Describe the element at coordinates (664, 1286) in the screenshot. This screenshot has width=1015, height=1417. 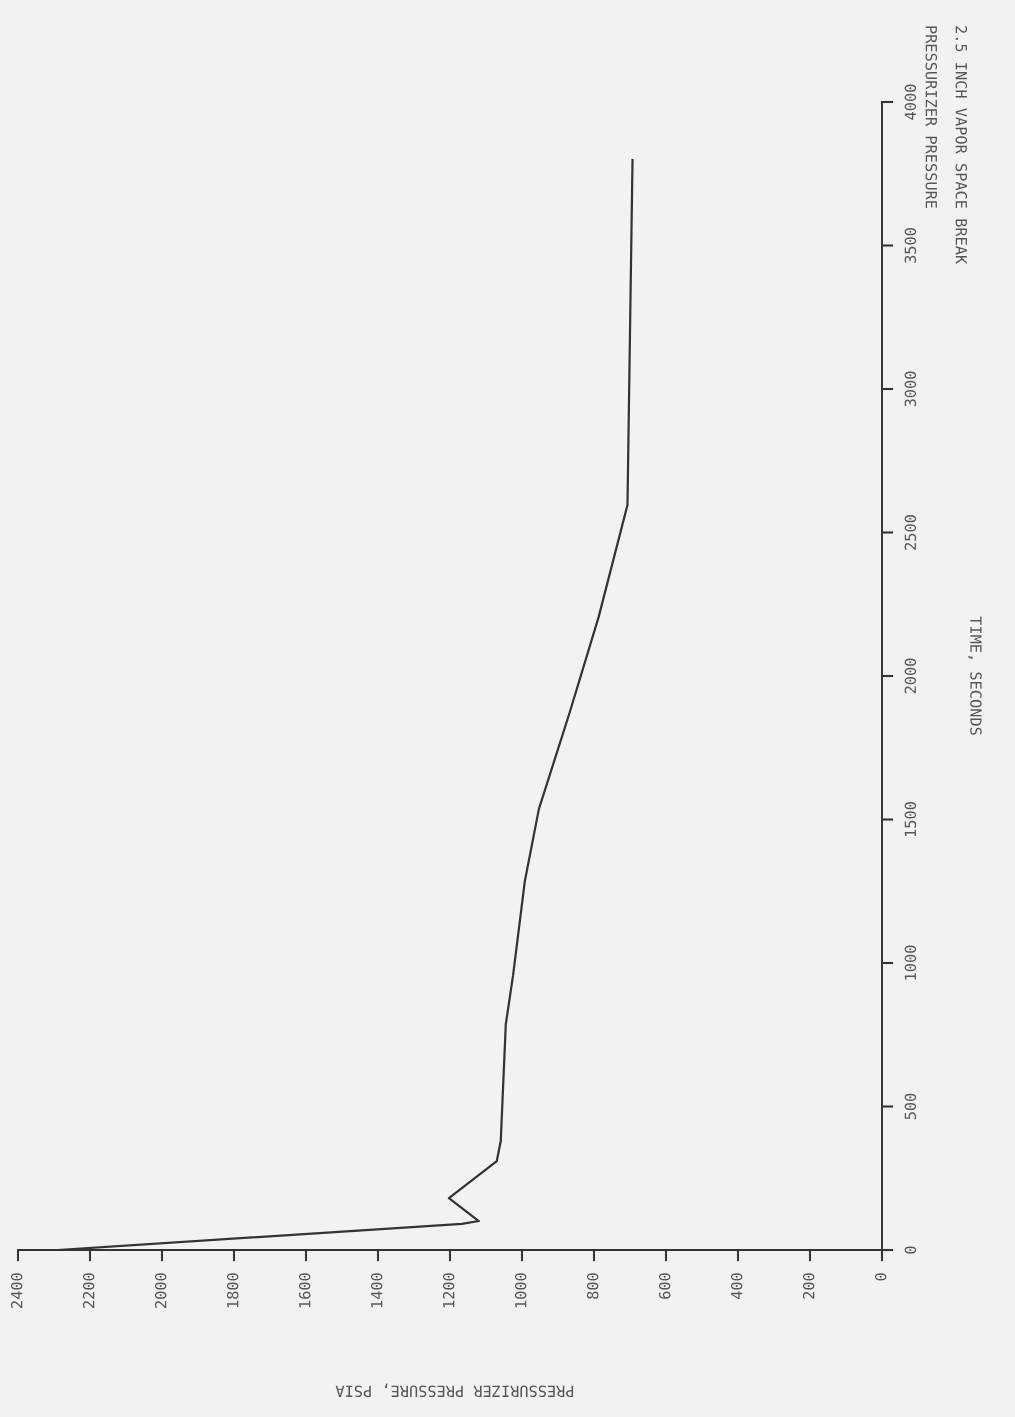
I see `x-tick-label: 600` at that location.